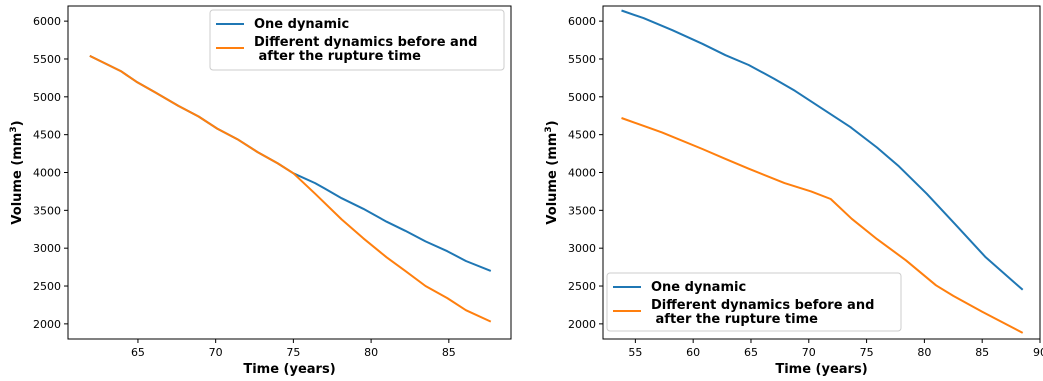  Describe the element at coordinates (1038, 352) in the screenshot. I see `x-tick-label: 90` at that location.